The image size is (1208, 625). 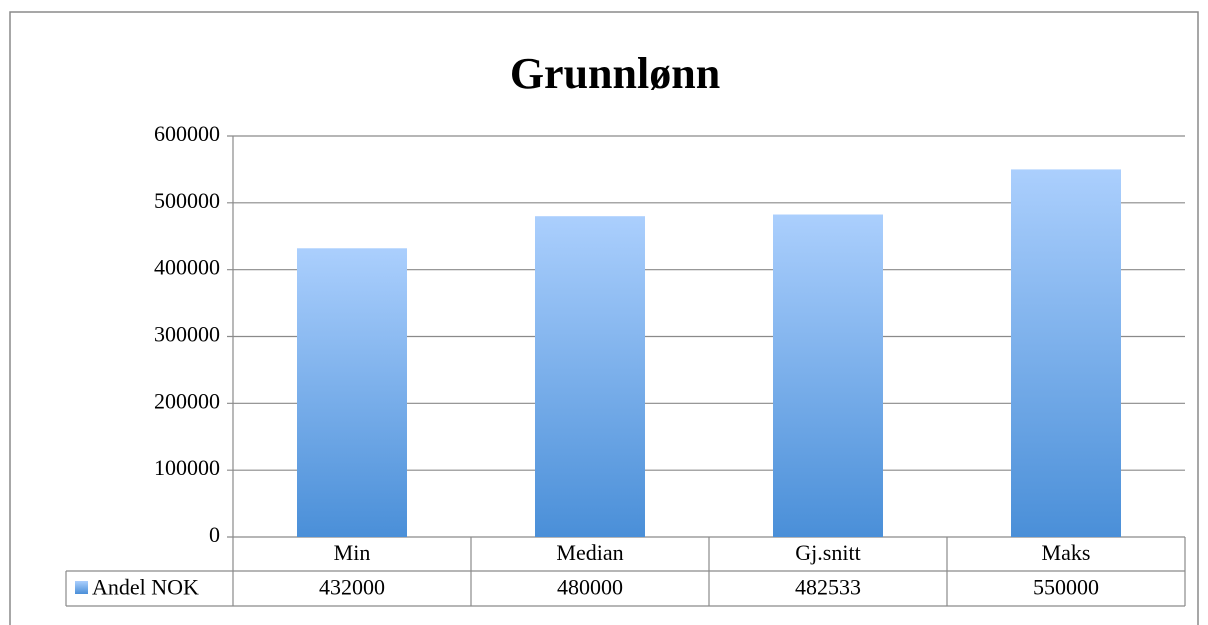 What do you see at coordinates (187, 467) in the screenshot?
I see `y-tick-label: 100000` at bounding box center [187, 467].